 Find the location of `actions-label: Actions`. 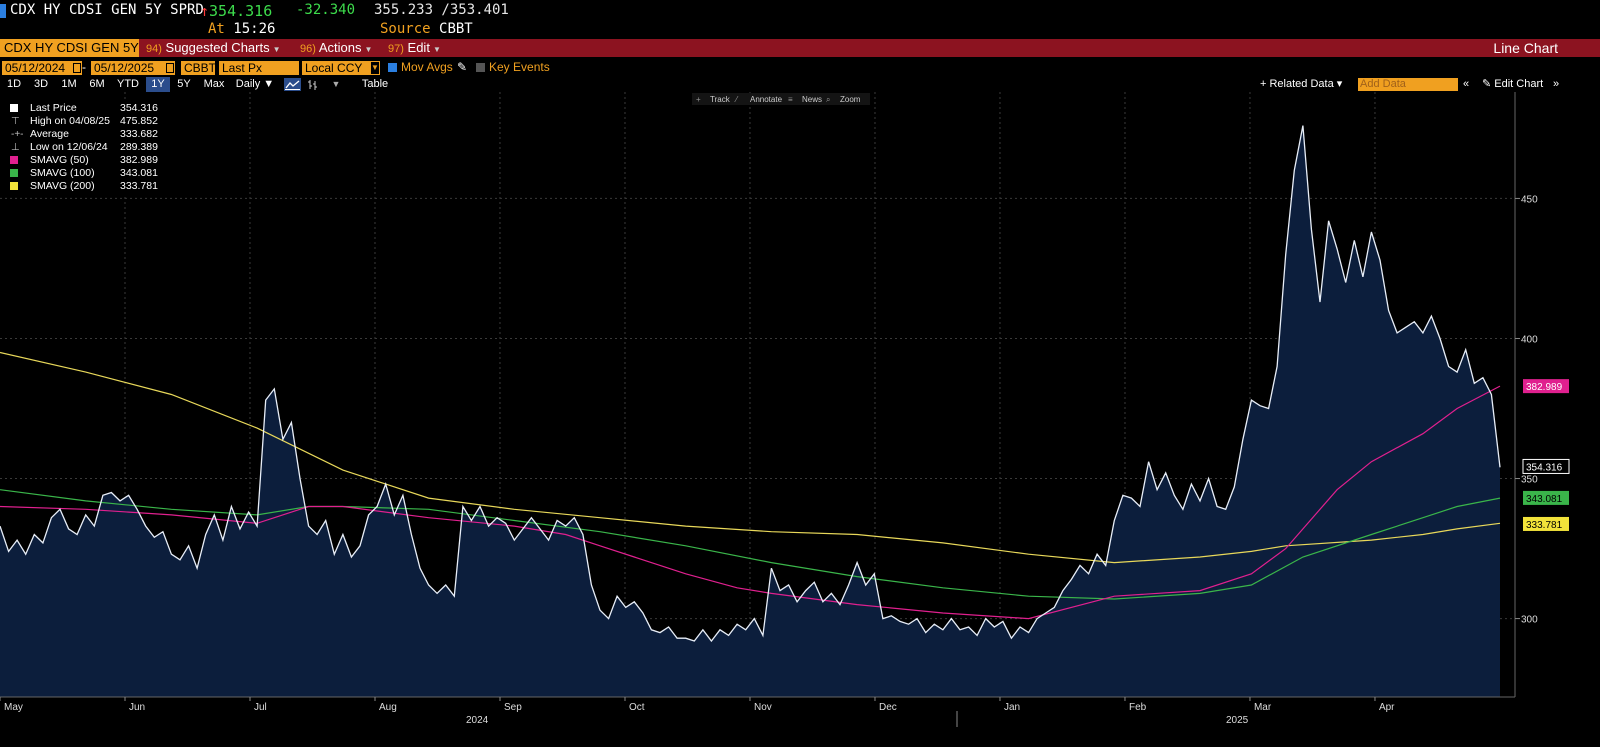

actions-label: Actions is located at coordinates (340, 47).